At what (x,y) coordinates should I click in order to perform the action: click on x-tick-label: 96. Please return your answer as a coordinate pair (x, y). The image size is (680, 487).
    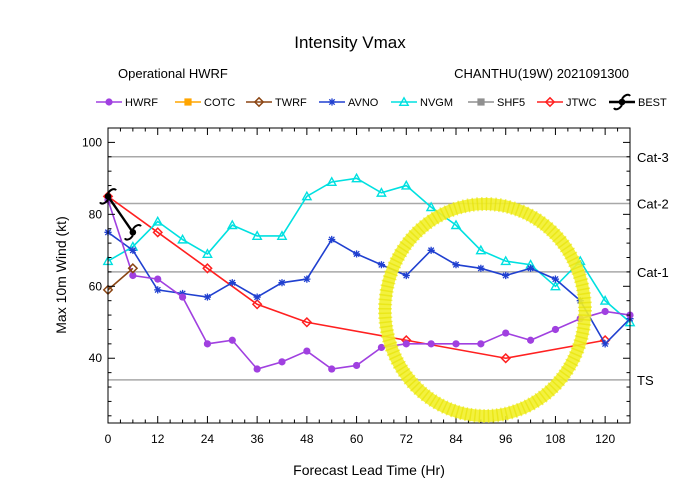
    Looking at the image, I should click on (506, 439).